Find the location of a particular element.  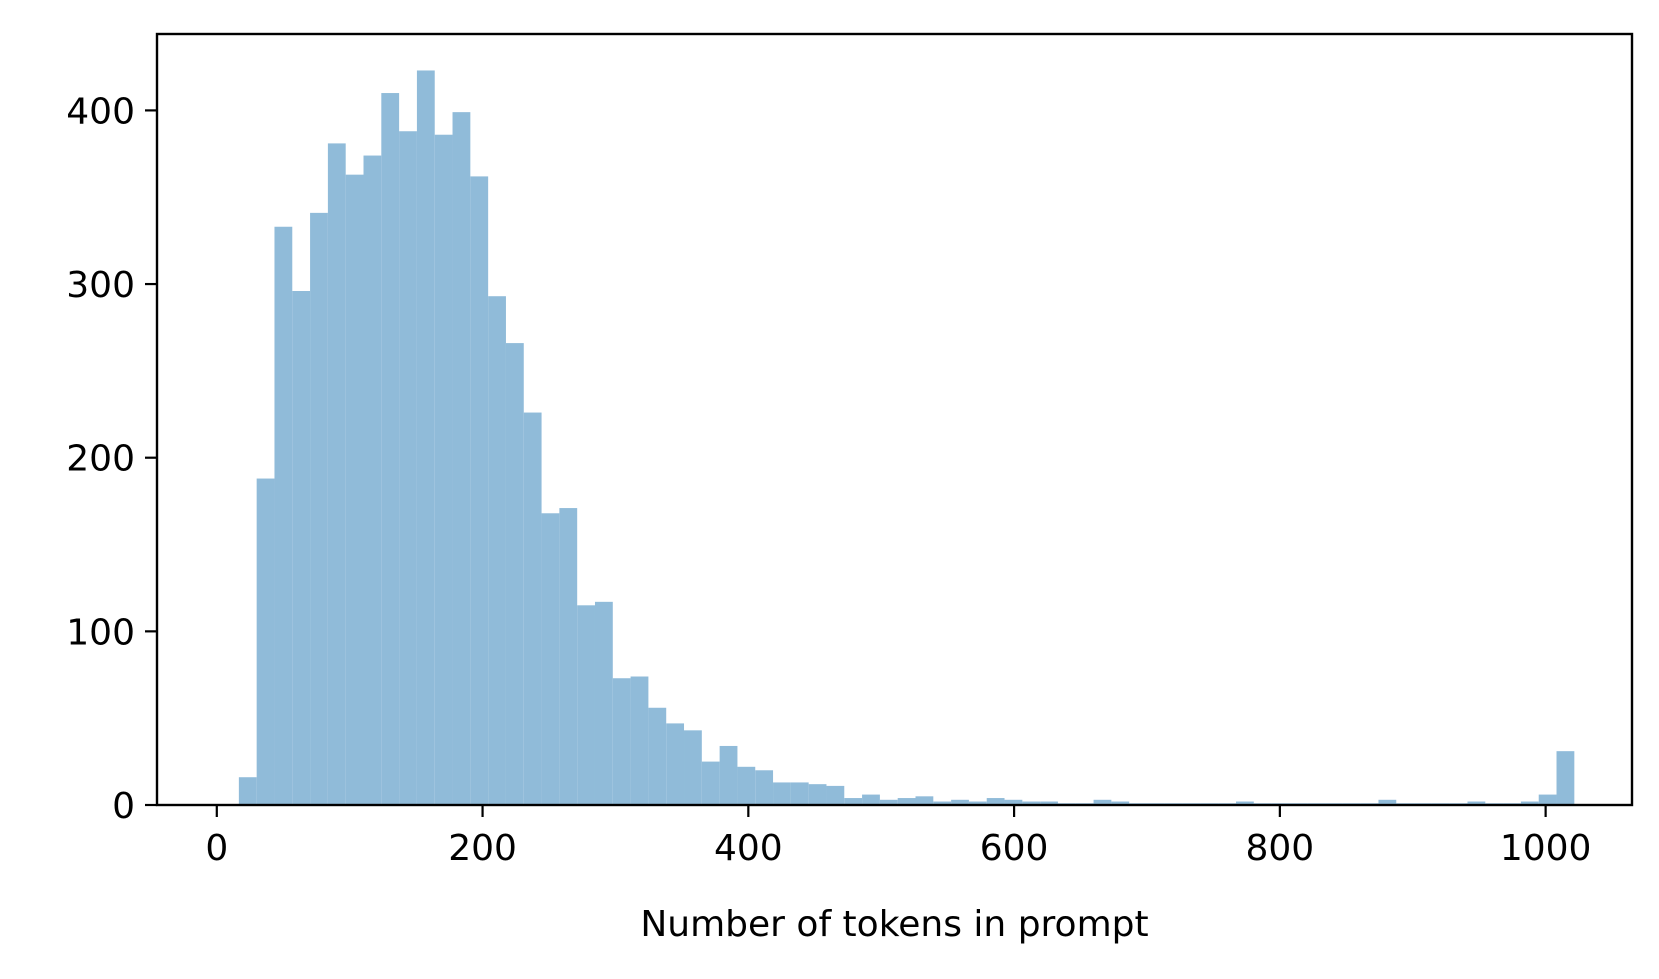

x-tick-label: 600 is located at coordinates (1014, 848).